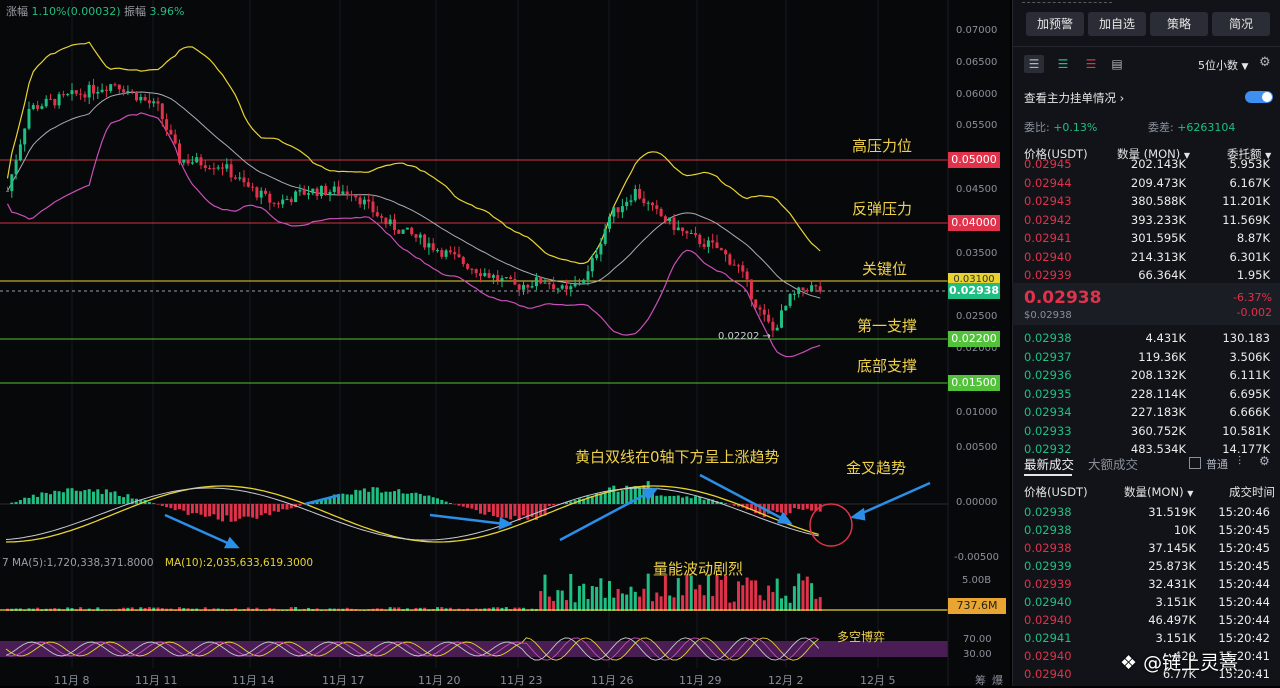 Image resolution: width=1280 pixels, height=688 pixels. I want to click on overview-button: 简况, so click(1241, 24).